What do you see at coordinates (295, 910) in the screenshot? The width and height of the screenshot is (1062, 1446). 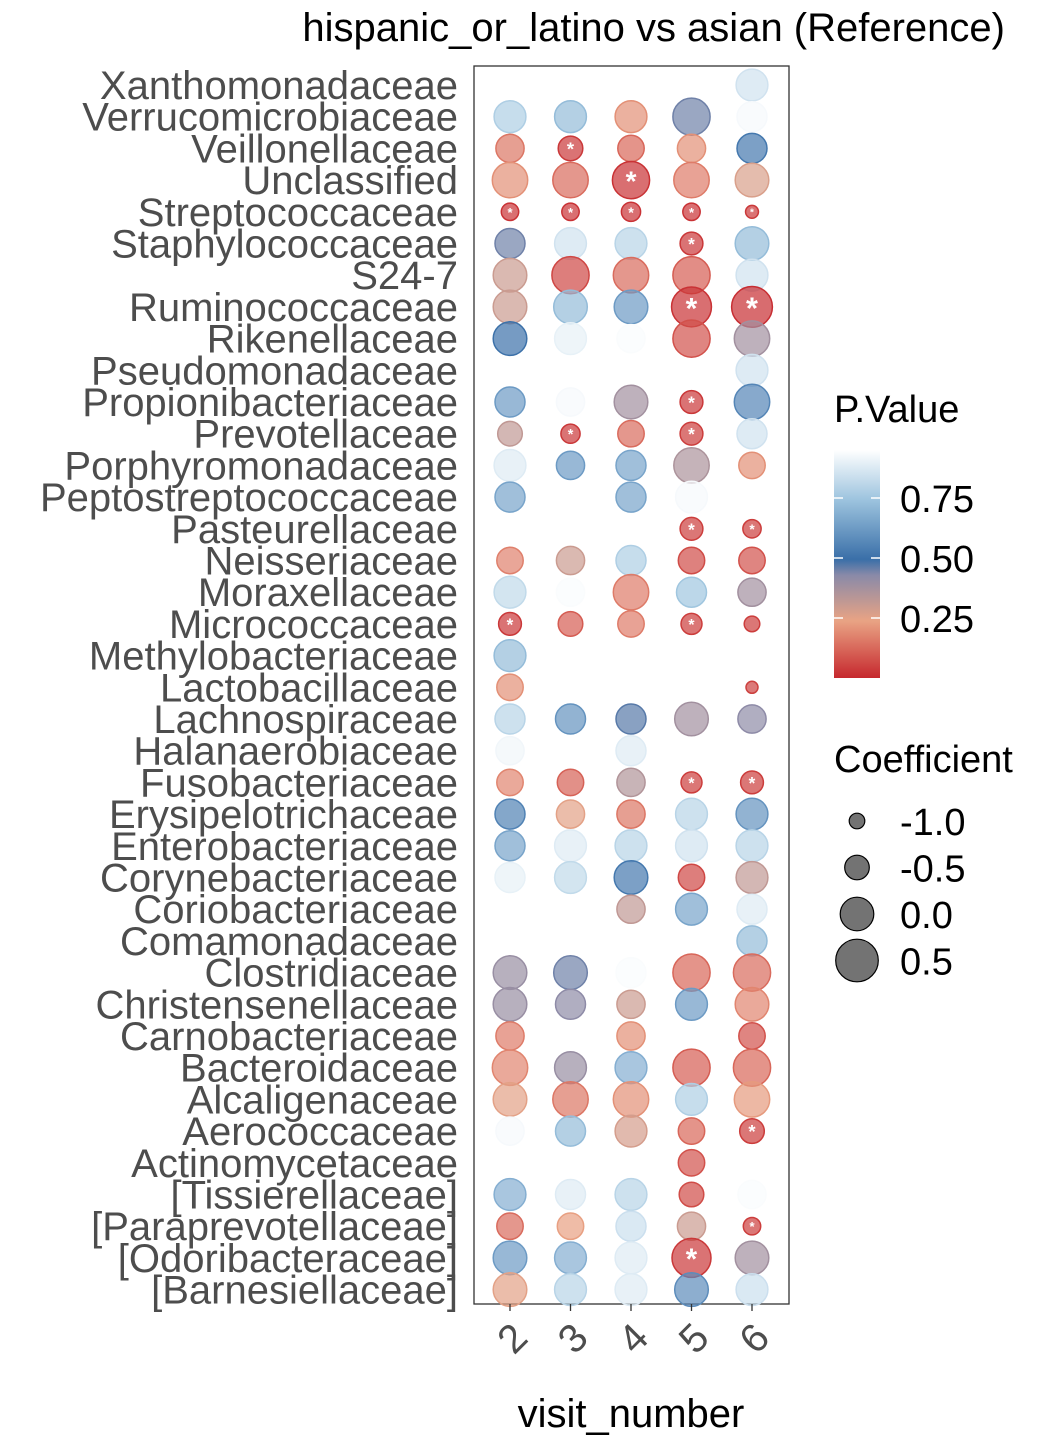 I see `y-tick-label: Coriobacteriaceae` at bounding box center [295, 910].